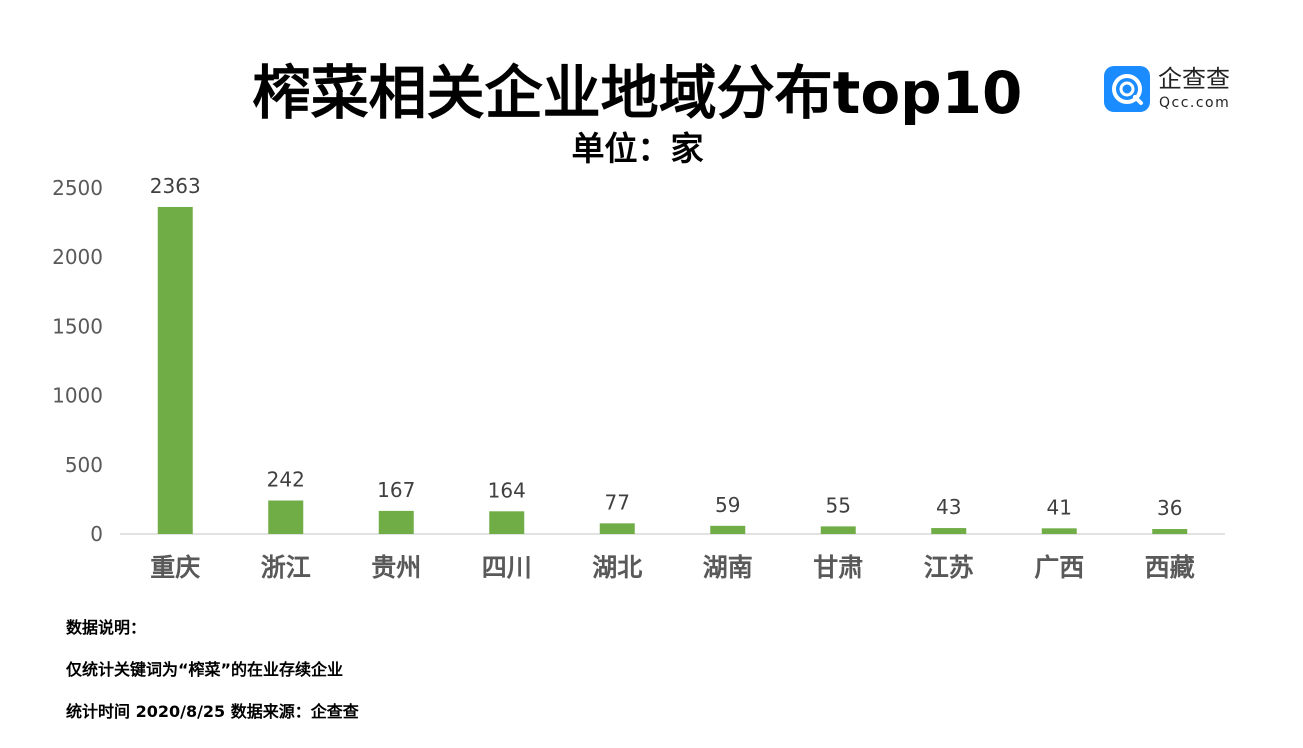 The image size is (1303, 748). I want to click on brand-logo: 企查查 Qcc.com, so click(1174, 89).